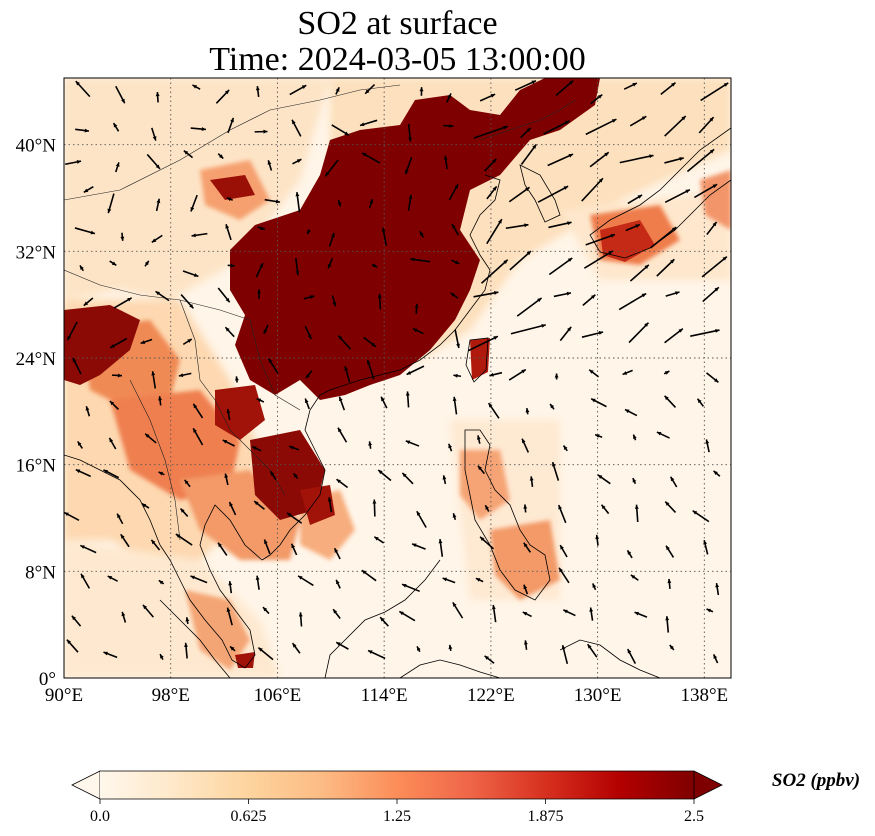 The height and width of the screenshot is (836, 875). Describe the element at coordinates (36, 146) in the screenshot. I see `lat-tick-label: 40°N` at that location.